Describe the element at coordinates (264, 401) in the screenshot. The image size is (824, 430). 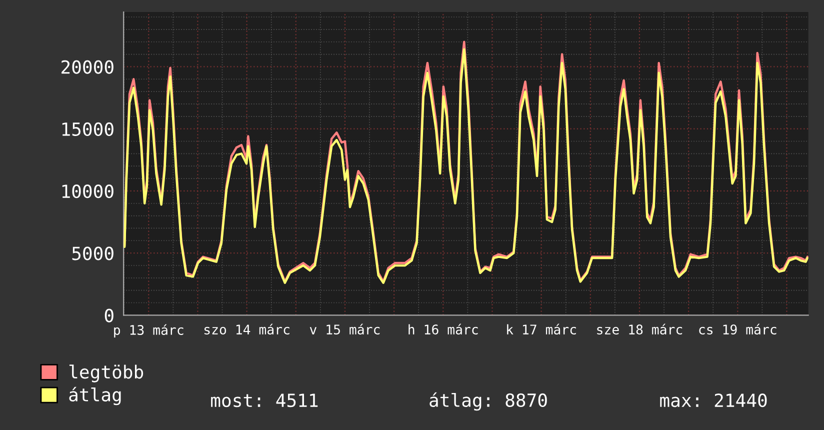
I see `text: most: 4511` at that location.